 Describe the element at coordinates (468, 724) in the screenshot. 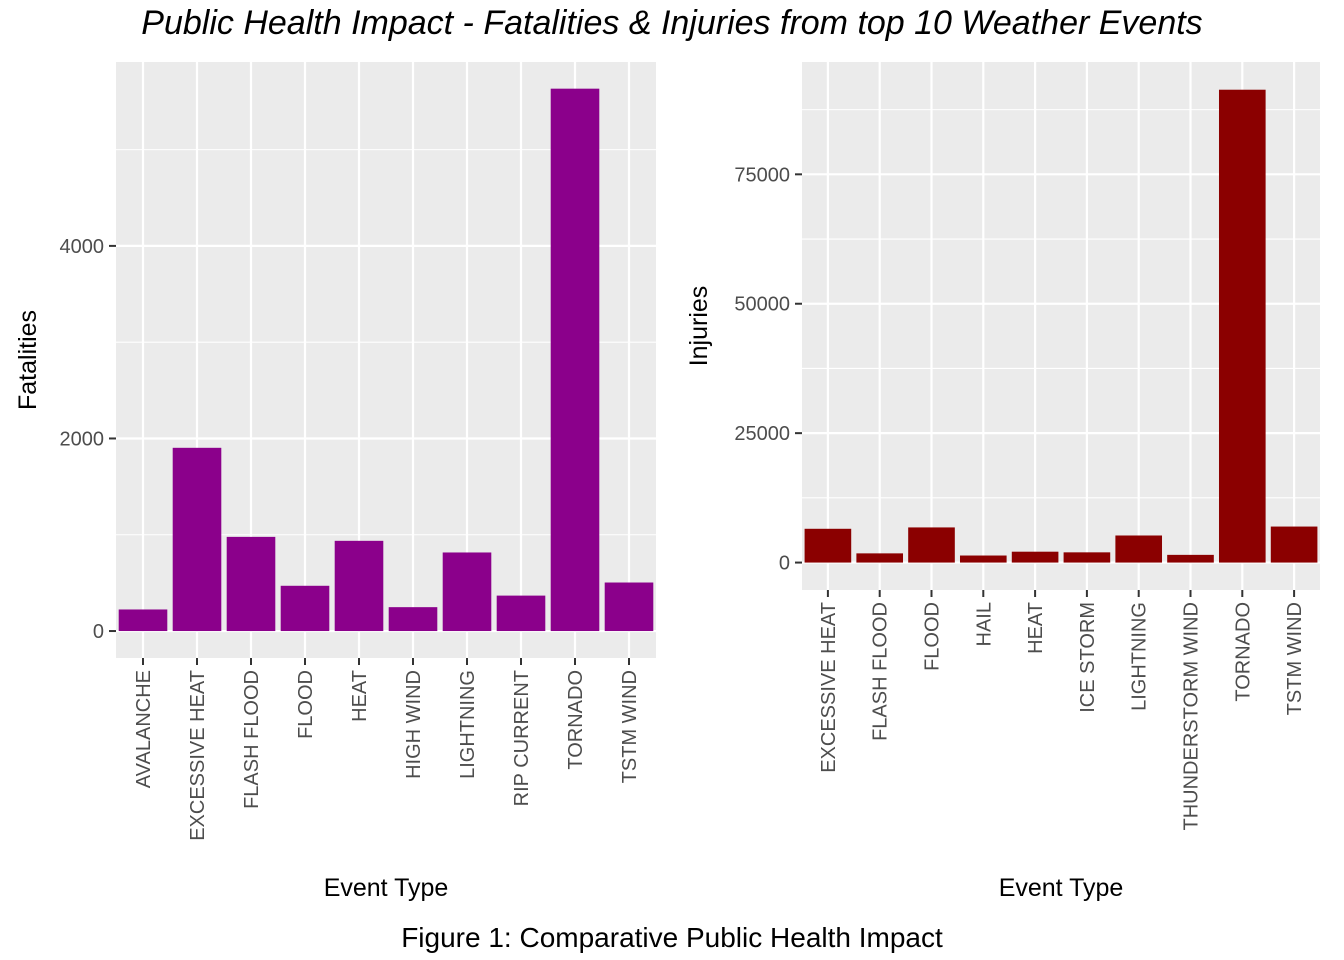

I see `fatalities-x-tick-label: LIGHTNING` at that location.